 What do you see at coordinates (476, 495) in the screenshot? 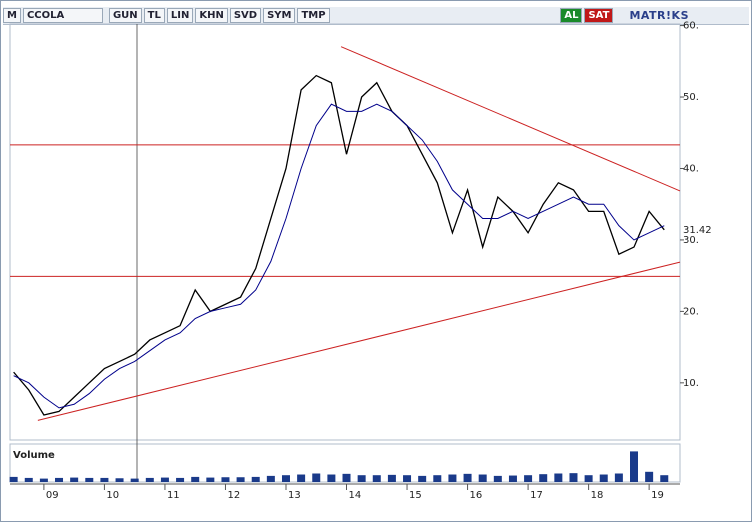
I see `x-tick-label: 16` at bounding box center [476, 495].